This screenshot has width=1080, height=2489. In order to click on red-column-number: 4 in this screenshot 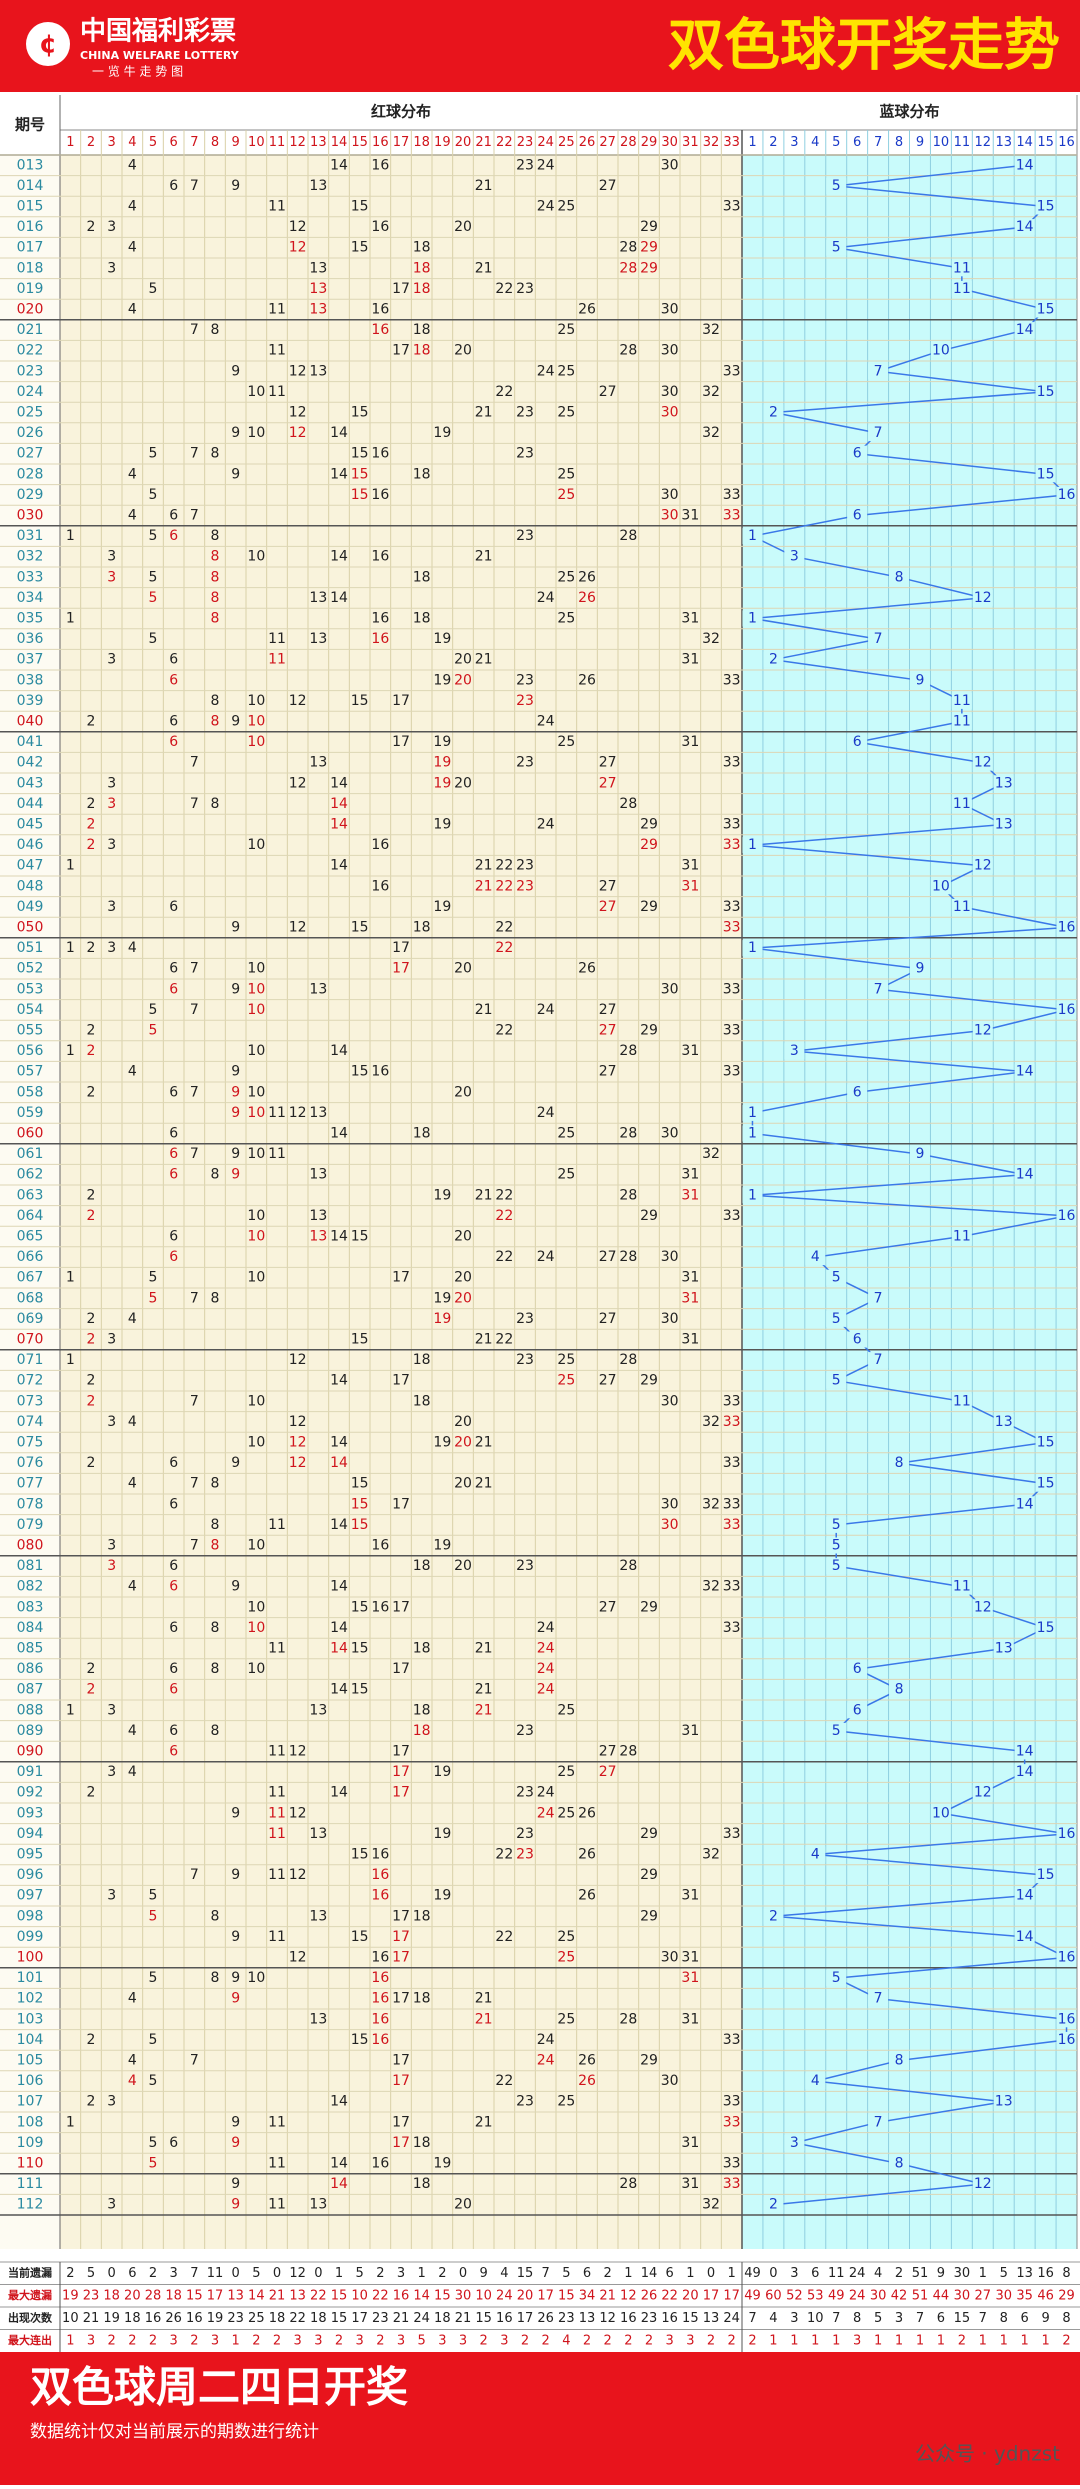, I will do `click(132, 142)`.